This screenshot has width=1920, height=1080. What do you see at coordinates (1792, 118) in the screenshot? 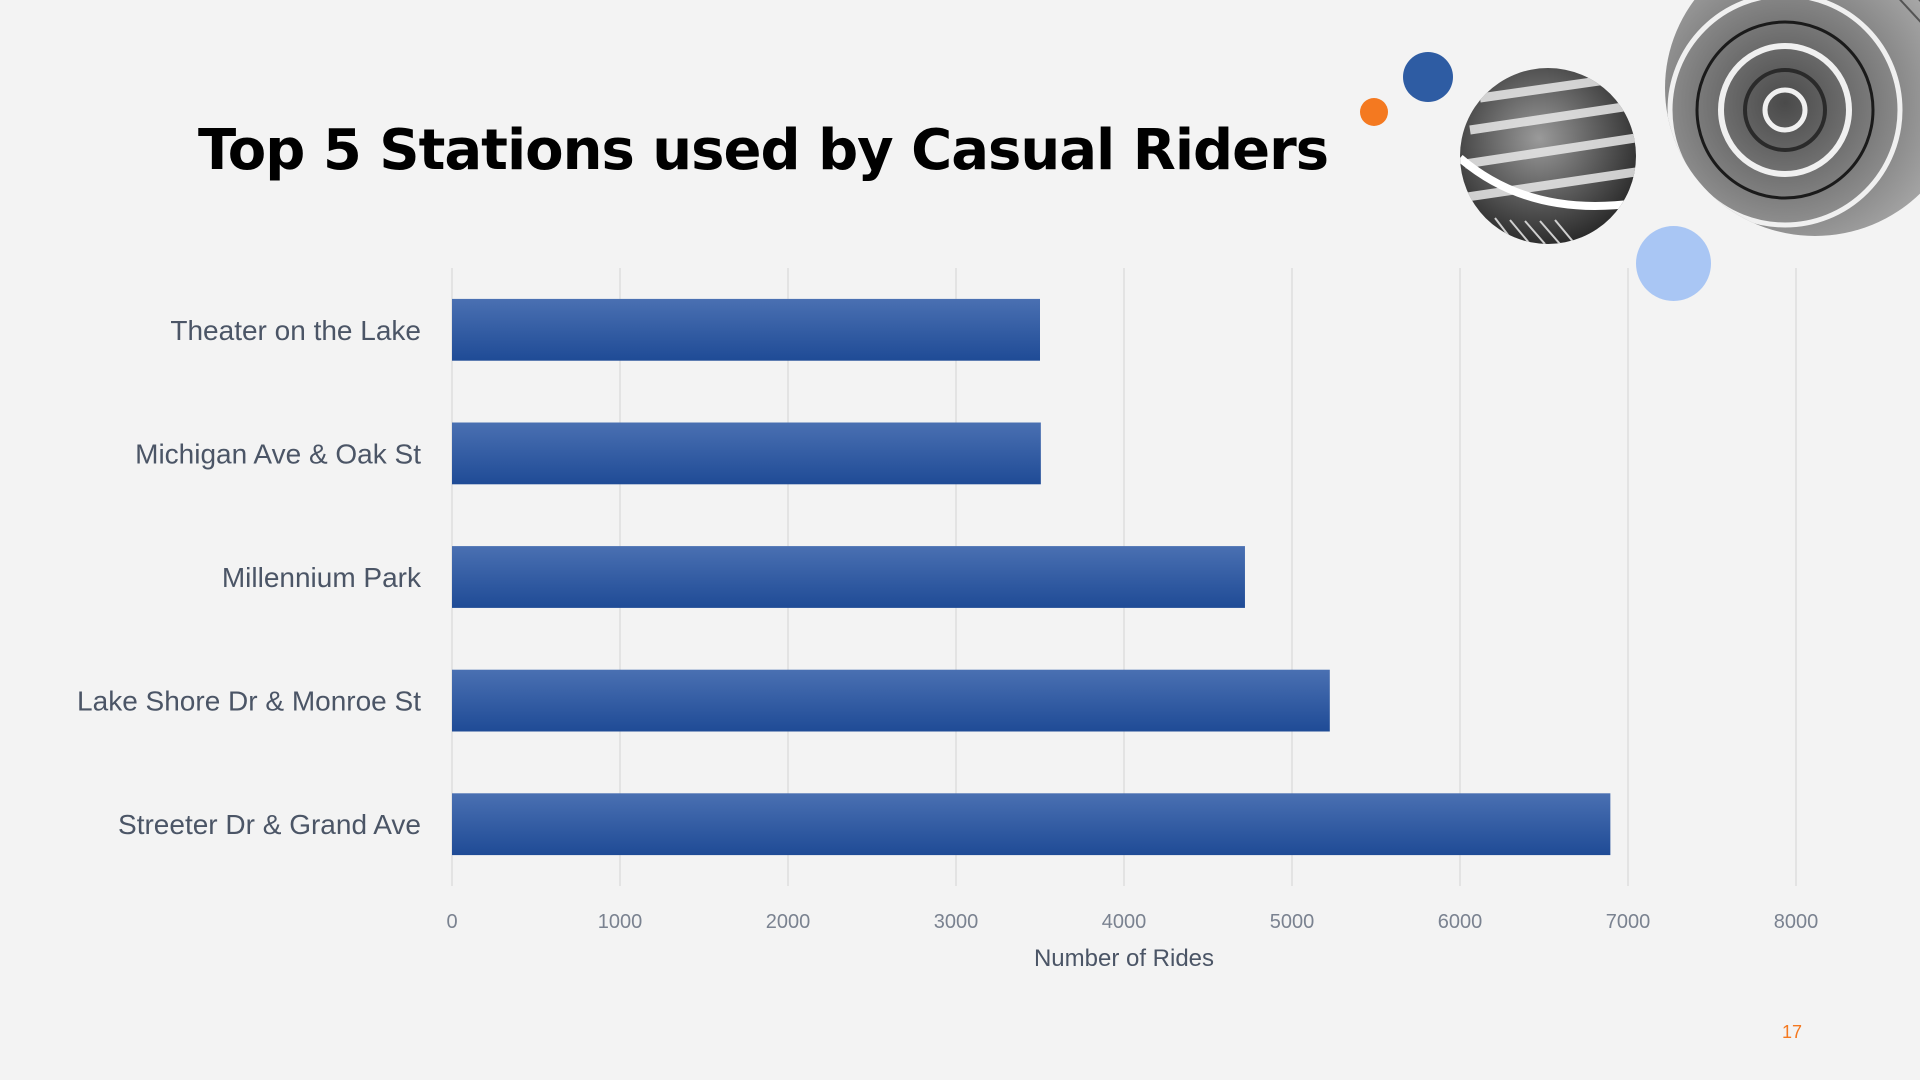
I see `spiral-staircase-photo` at bounding box center [1792, 118].